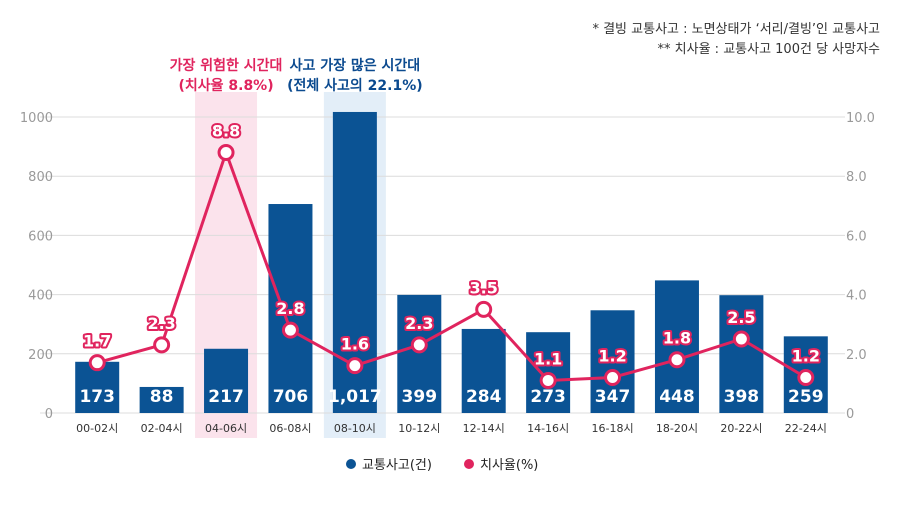 The height and width of the screenshot is (506, 900). What do you see at coordinates (355, 397) in the screenshot?
I see `bar-value-label: 1,017` at bounding box center [355, 397].